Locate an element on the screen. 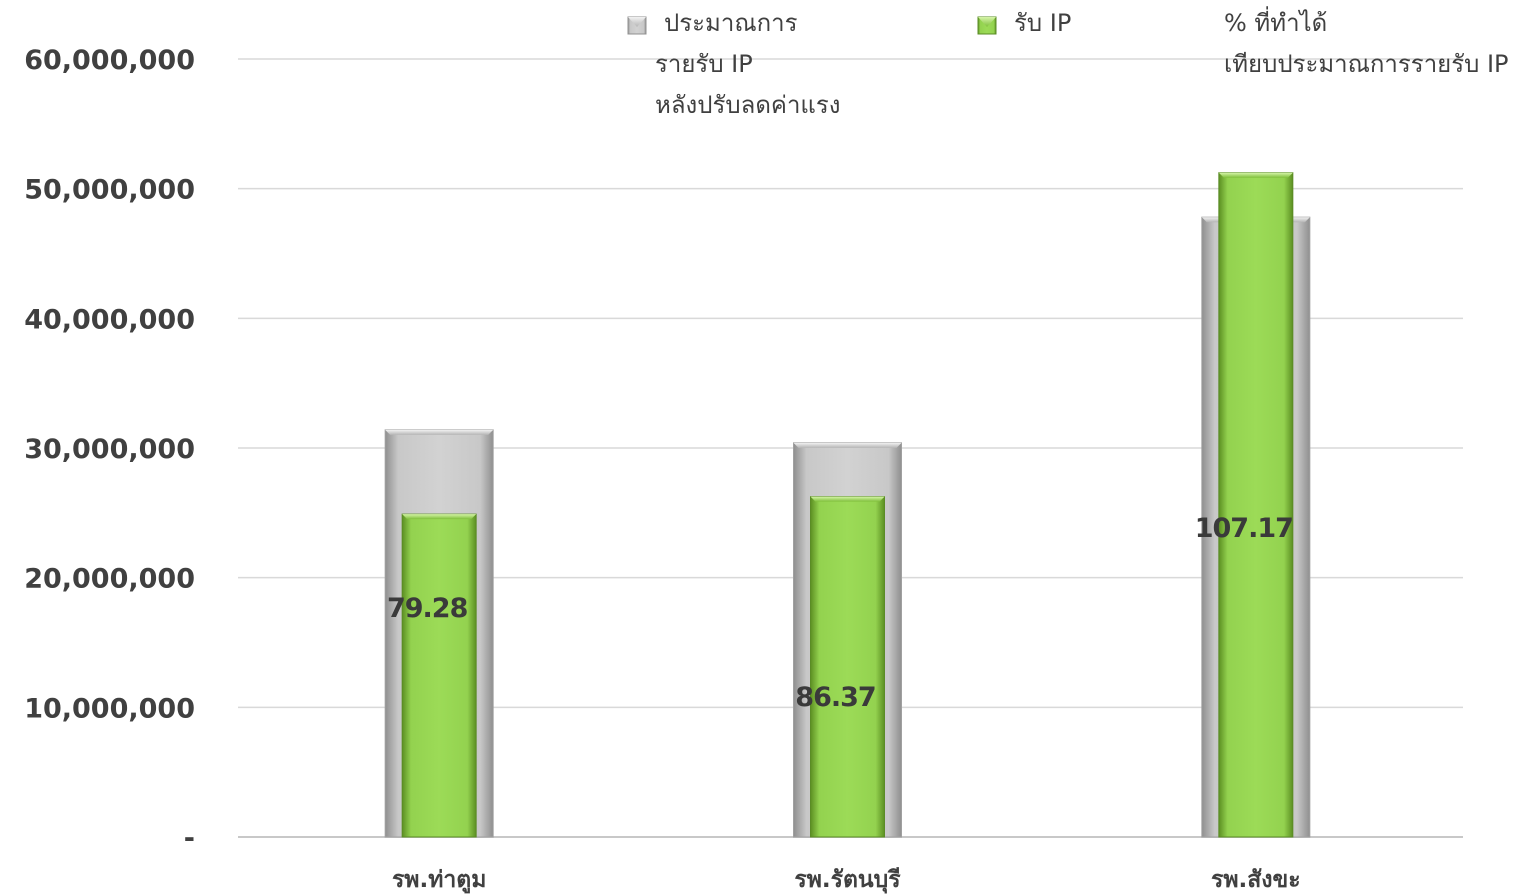 The image size is (1529, 895). legend-label: % ที่ทำได้ is located at coordinates (1275, 21).